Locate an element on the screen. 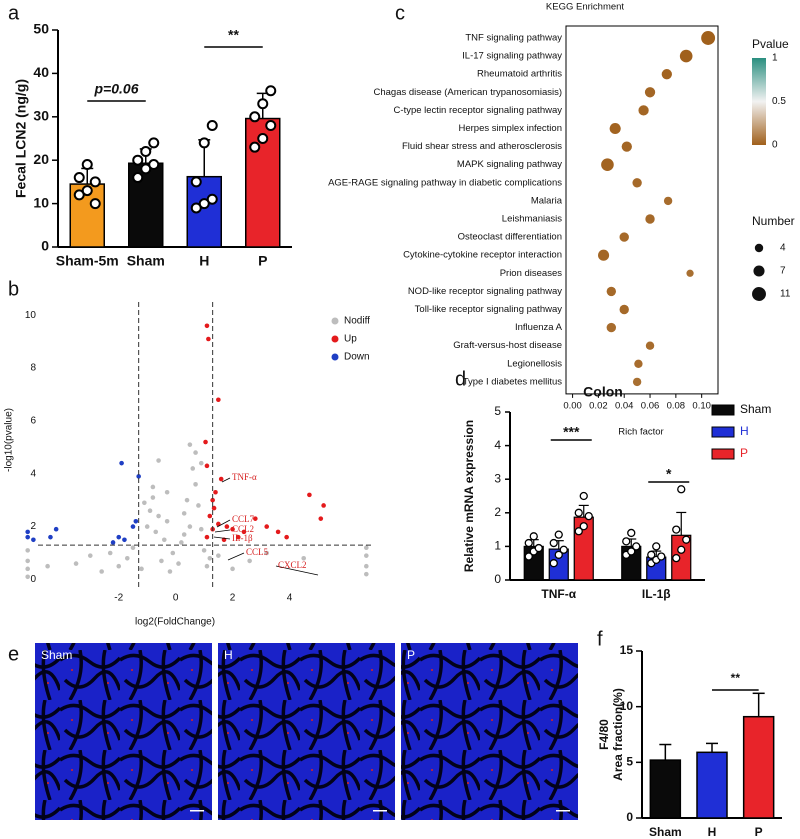 The width and height of the screenshot is (800, 839). legend-label: H is located at coordinates (744, 431).